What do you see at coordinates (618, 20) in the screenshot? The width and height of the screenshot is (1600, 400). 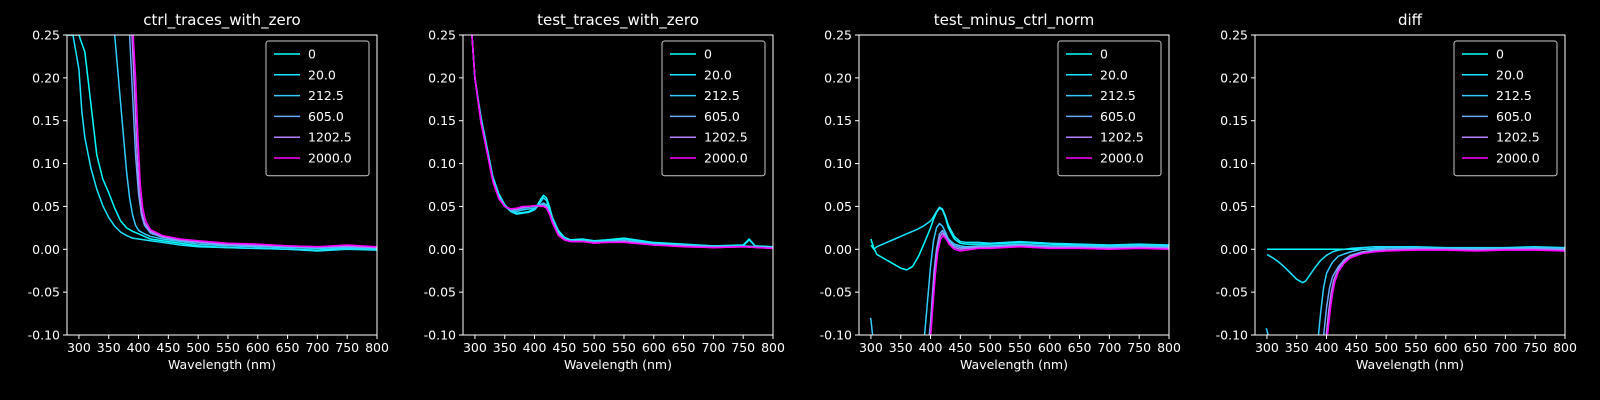 I see `chart-title: test_traces_with_zero` at bounding box center [618, 20].